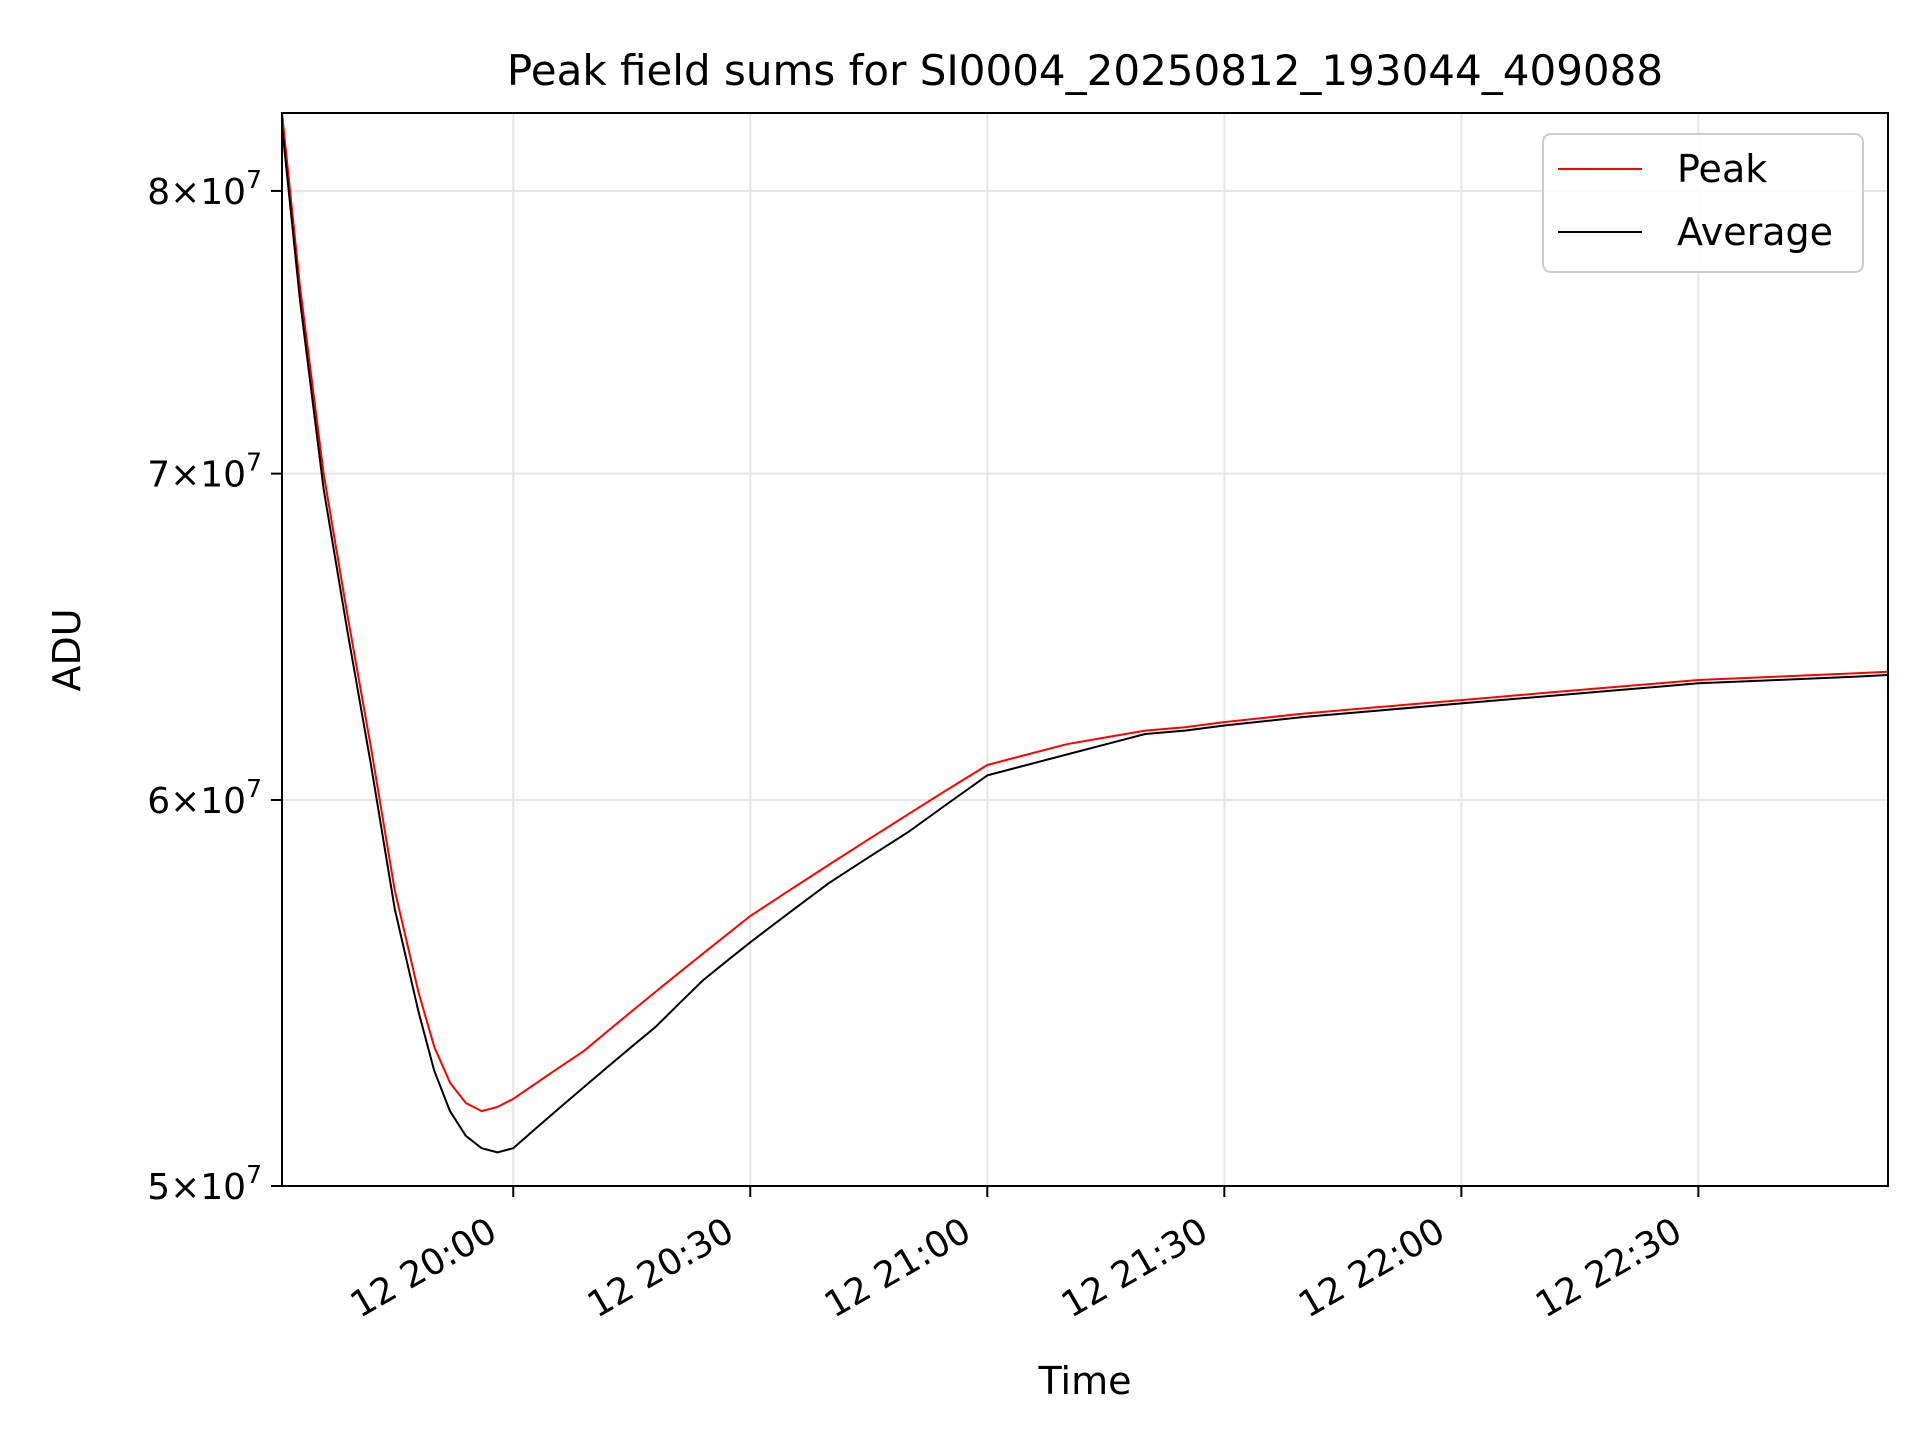 The width and height of the screenshot is (1920, 1440). Describe the element at coordinates (1722, 169) in the screenshot. I see `legend-label-peak: Peak` at that location.